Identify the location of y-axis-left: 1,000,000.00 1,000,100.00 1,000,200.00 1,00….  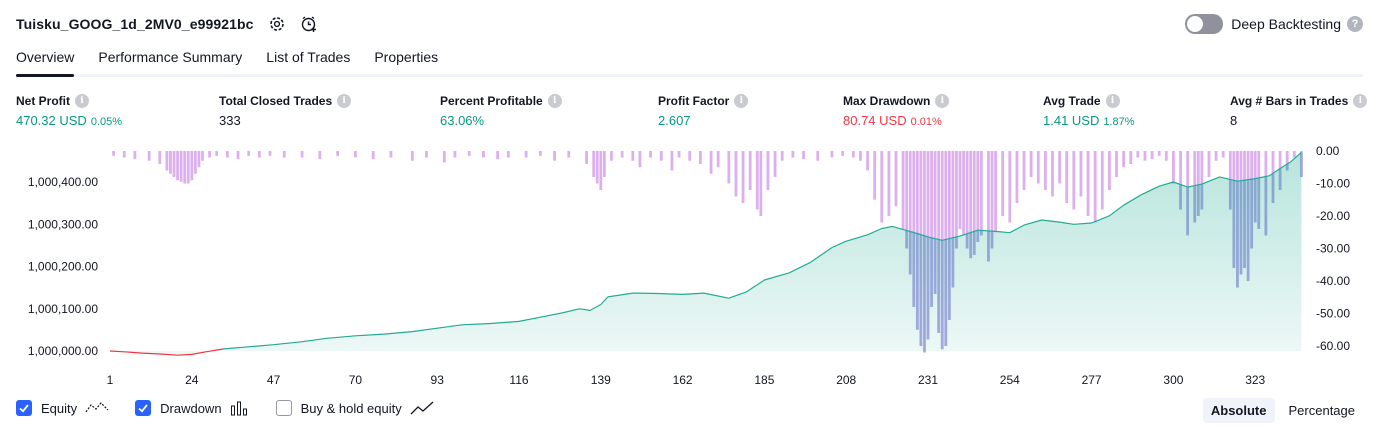
(63, 266).